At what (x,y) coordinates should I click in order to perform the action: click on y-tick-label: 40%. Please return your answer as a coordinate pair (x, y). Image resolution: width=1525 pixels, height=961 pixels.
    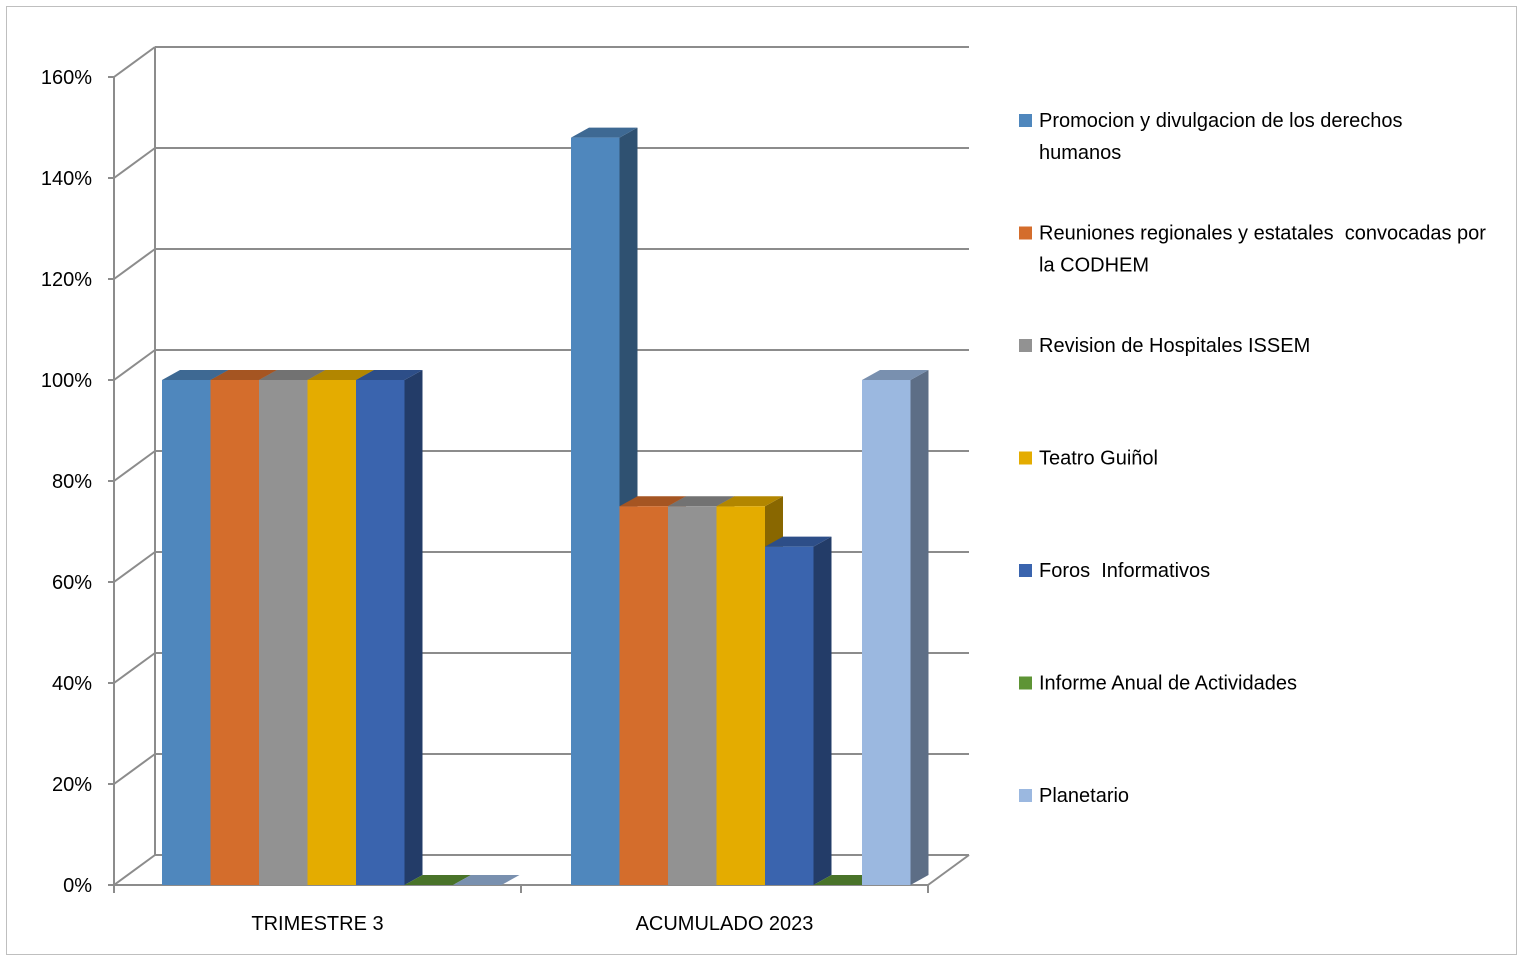
    Looking at the image, I should click on (72, 684).